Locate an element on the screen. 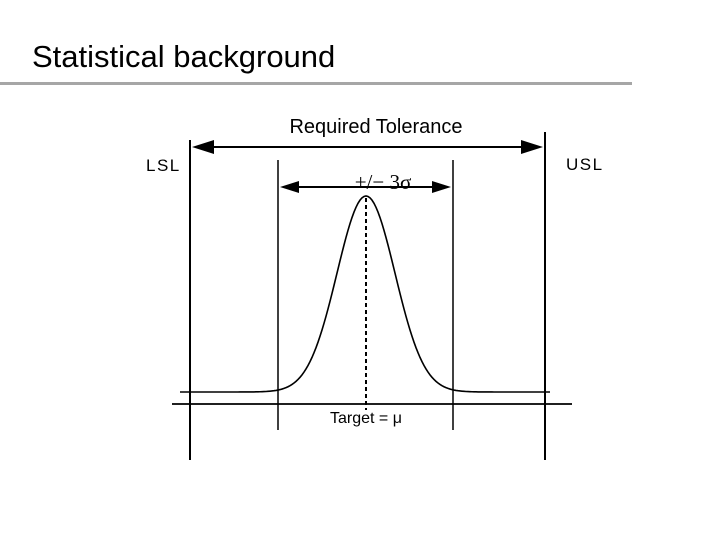  lsl-label: LSL is located at coordinates (163, 165).